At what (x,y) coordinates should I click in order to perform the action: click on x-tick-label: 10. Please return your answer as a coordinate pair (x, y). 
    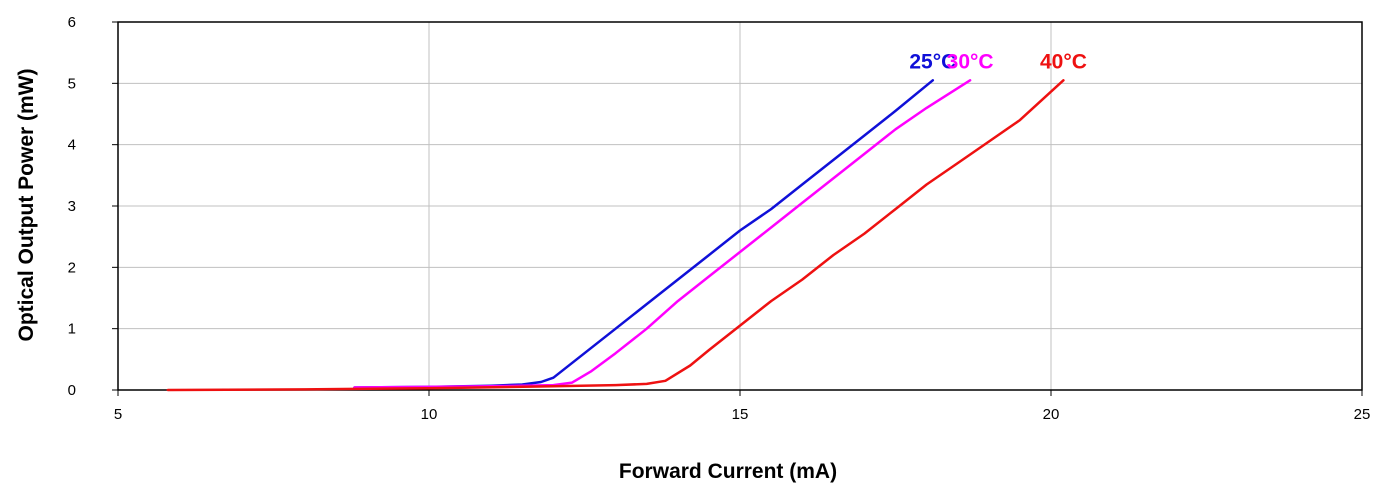
    Looking at the image, I should click on (429, 414).